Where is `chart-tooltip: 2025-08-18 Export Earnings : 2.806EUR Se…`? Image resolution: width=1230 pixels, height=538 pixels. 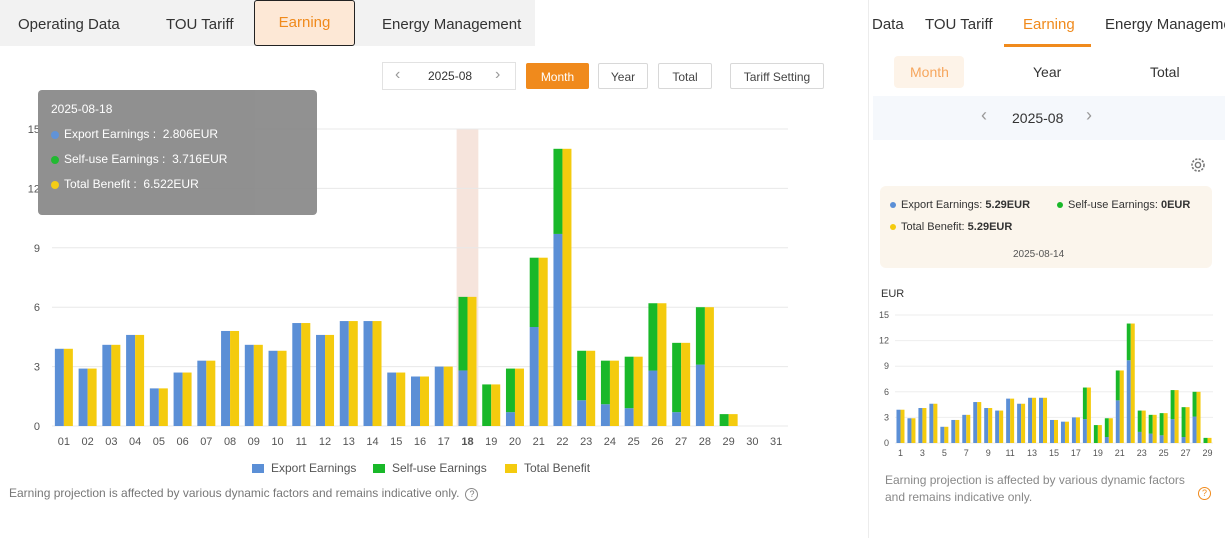 chart-tooltip: 2025-08-18 Export Earnings : 2.806EUR Se… is located at coordinates (177, 152).